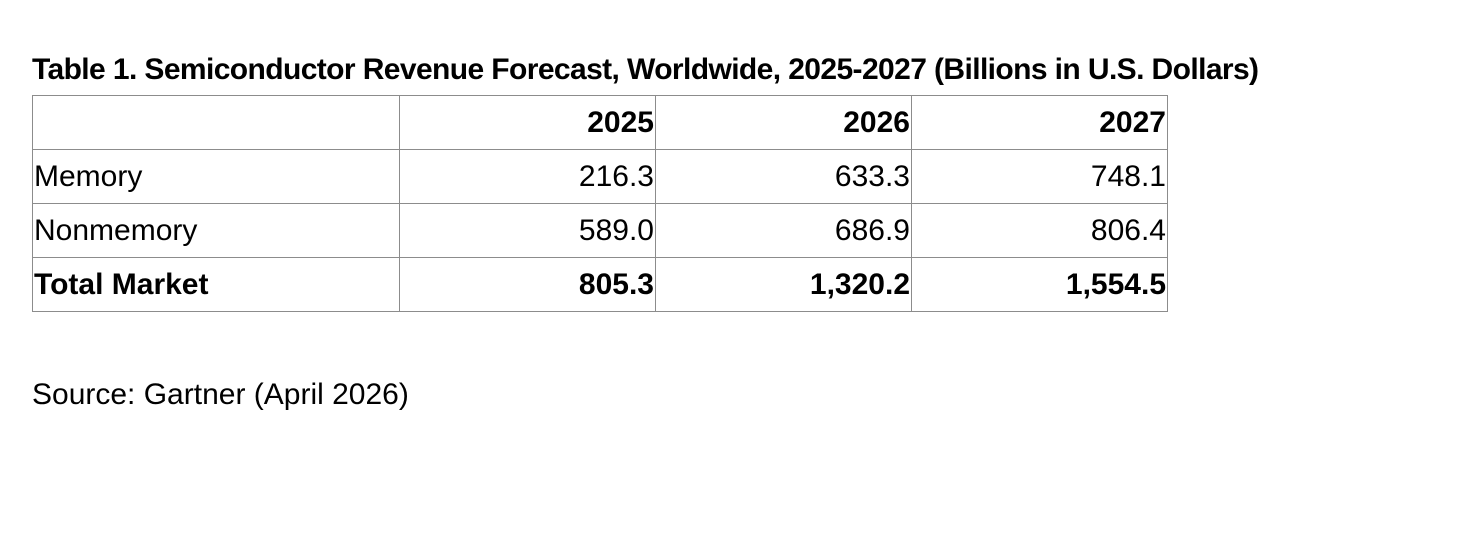 Image resolution: width=1460 pixels, height=556 pixels. What do you see at coordinates (1039, 230) in the screenshot?
I see `cell-value: 806.4` at bounding box center [1039, 230].